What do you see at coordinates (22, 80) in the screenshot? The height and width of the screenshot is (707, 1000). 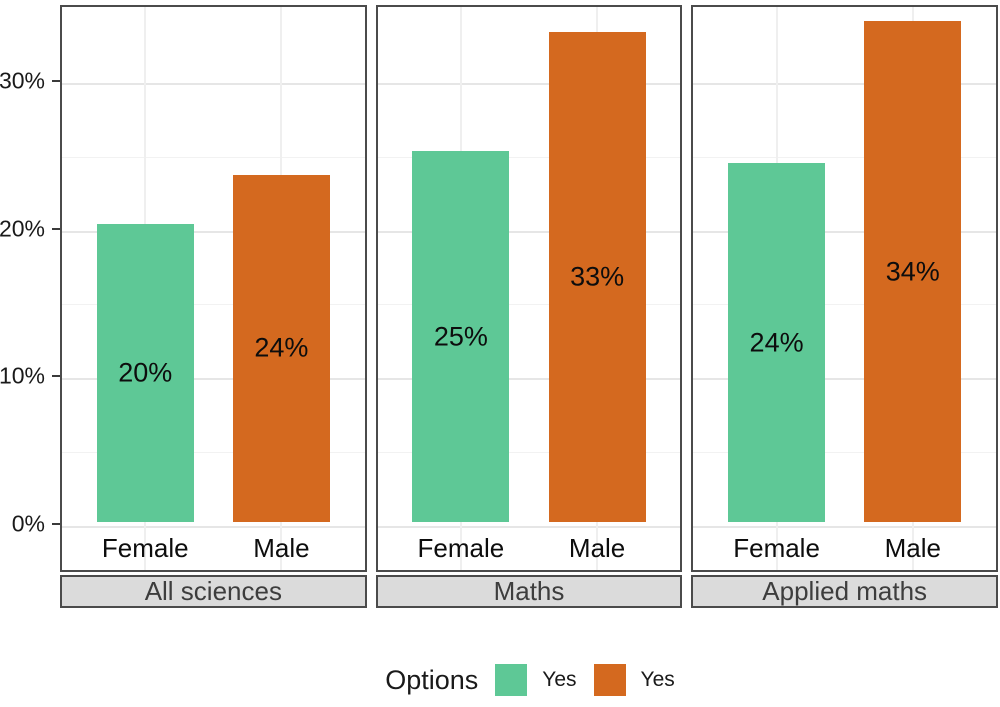 I see `y-tick-label: 30%` at bounding box center [22, 80].